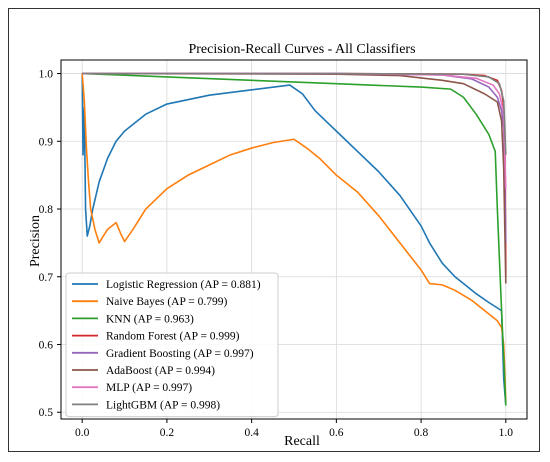 This screenshot has height=462, width=550. Describe the element at coordinates (251, 433) in the screenshot. I see `x-tick-label: 0.4` at that location.